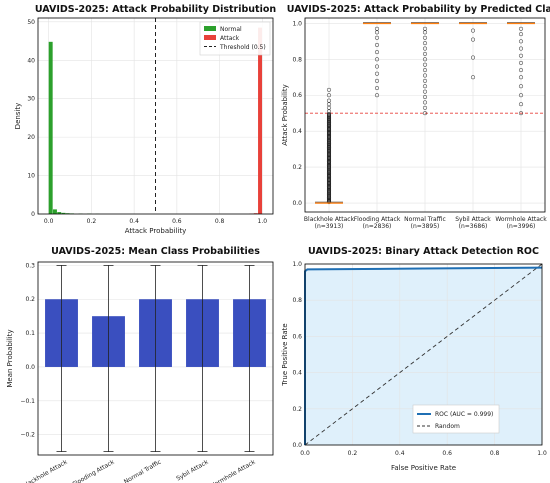 The image size is (550, 483). Describe the element at coordinates (18, 116) in the screenshot. I see `hist-ylabel: Density` at that location.